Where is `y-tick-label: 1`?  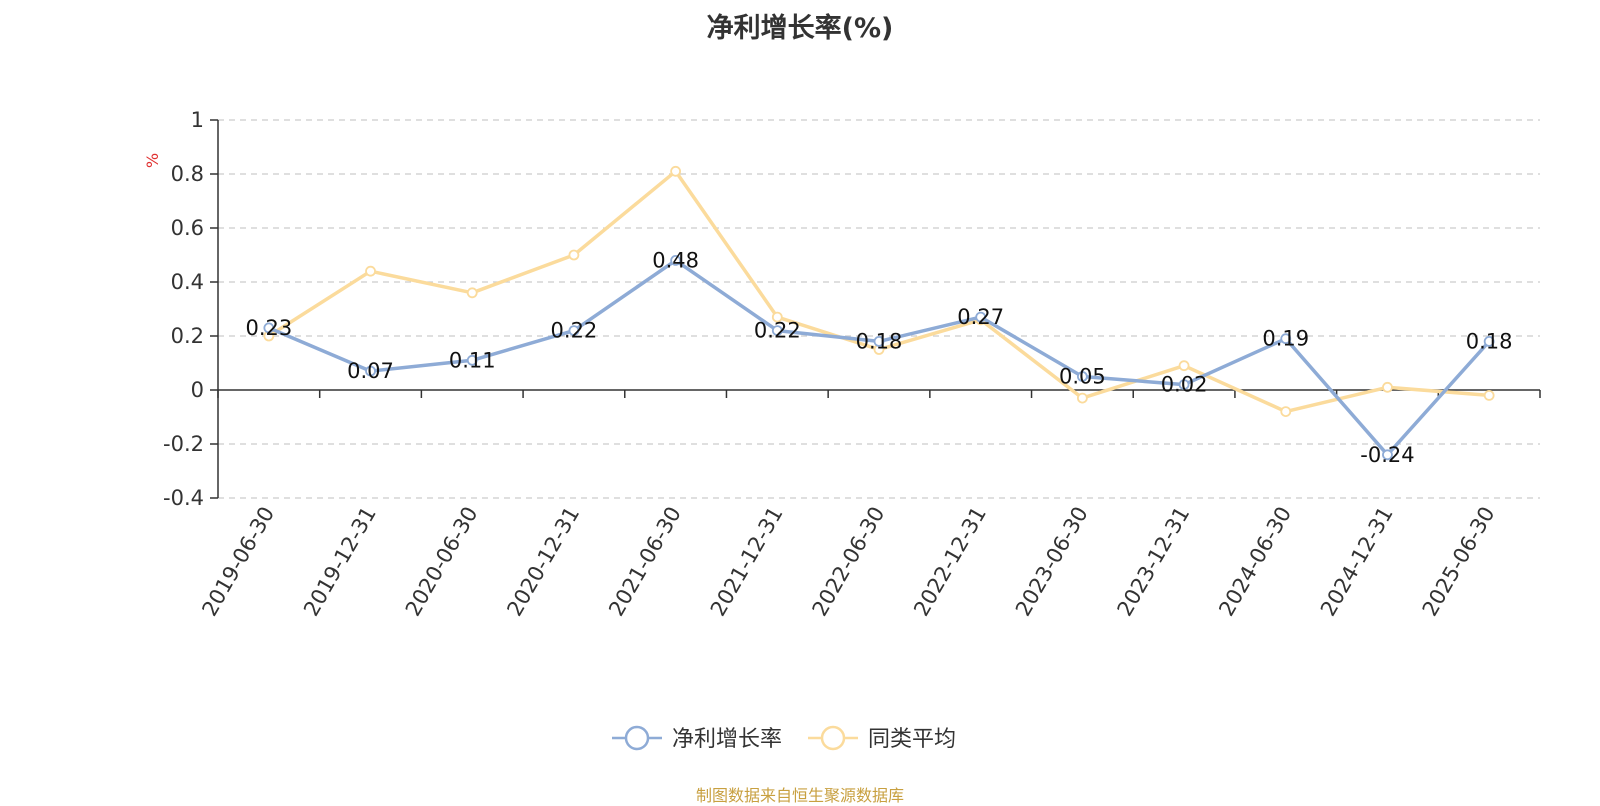 y-tick-label: 1 is located at coordinates (197, 120).